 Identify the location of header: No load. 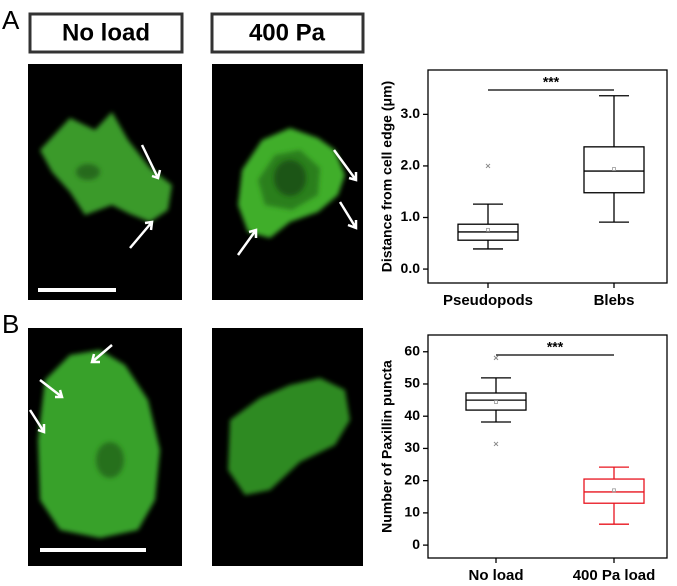
(106, 32).